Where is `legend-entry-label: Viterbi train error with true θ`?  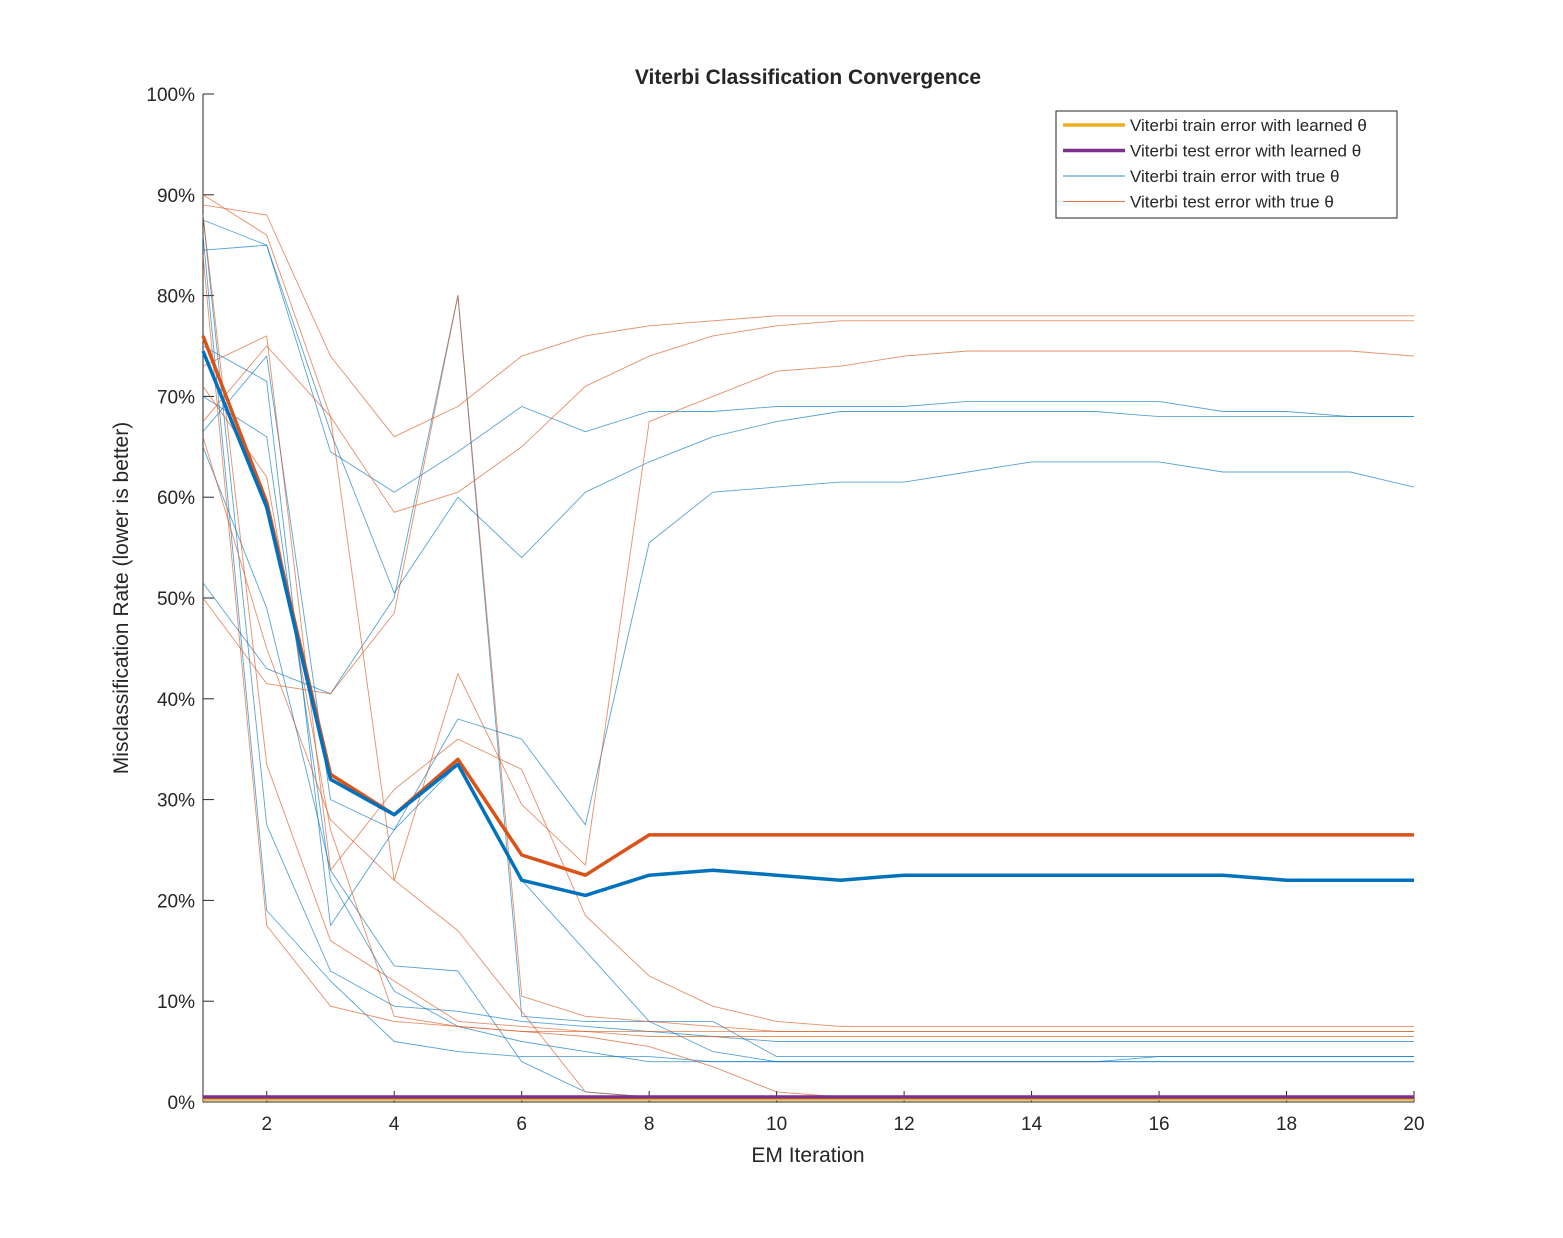 legend-entry-label: Viterbi train error with true θ is located at coordinates (1234, 176).